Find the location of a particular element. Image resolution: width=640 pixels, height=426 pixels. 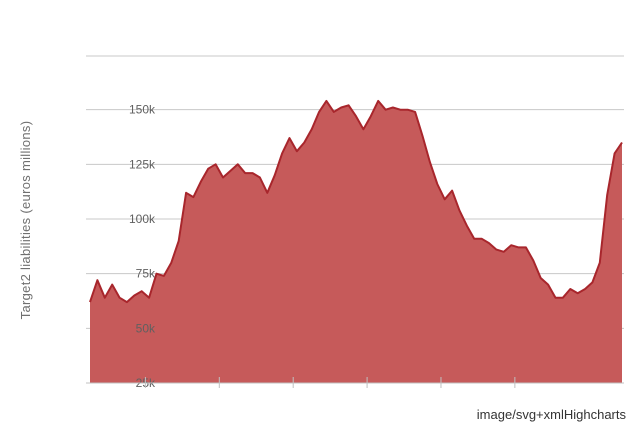

y-tick-label: 50k is located at coordinates (146, 328).